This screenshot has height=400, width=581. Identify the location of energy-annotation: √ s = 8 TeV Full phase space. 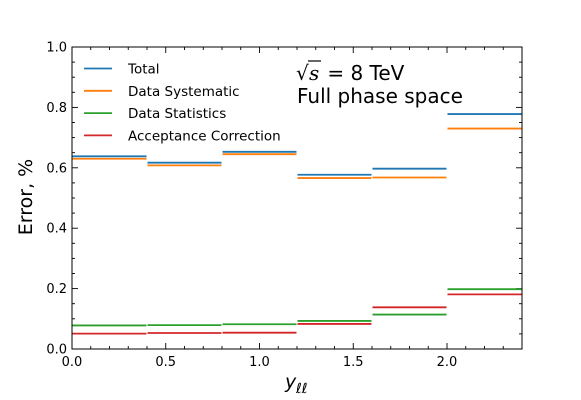
(379, 84).